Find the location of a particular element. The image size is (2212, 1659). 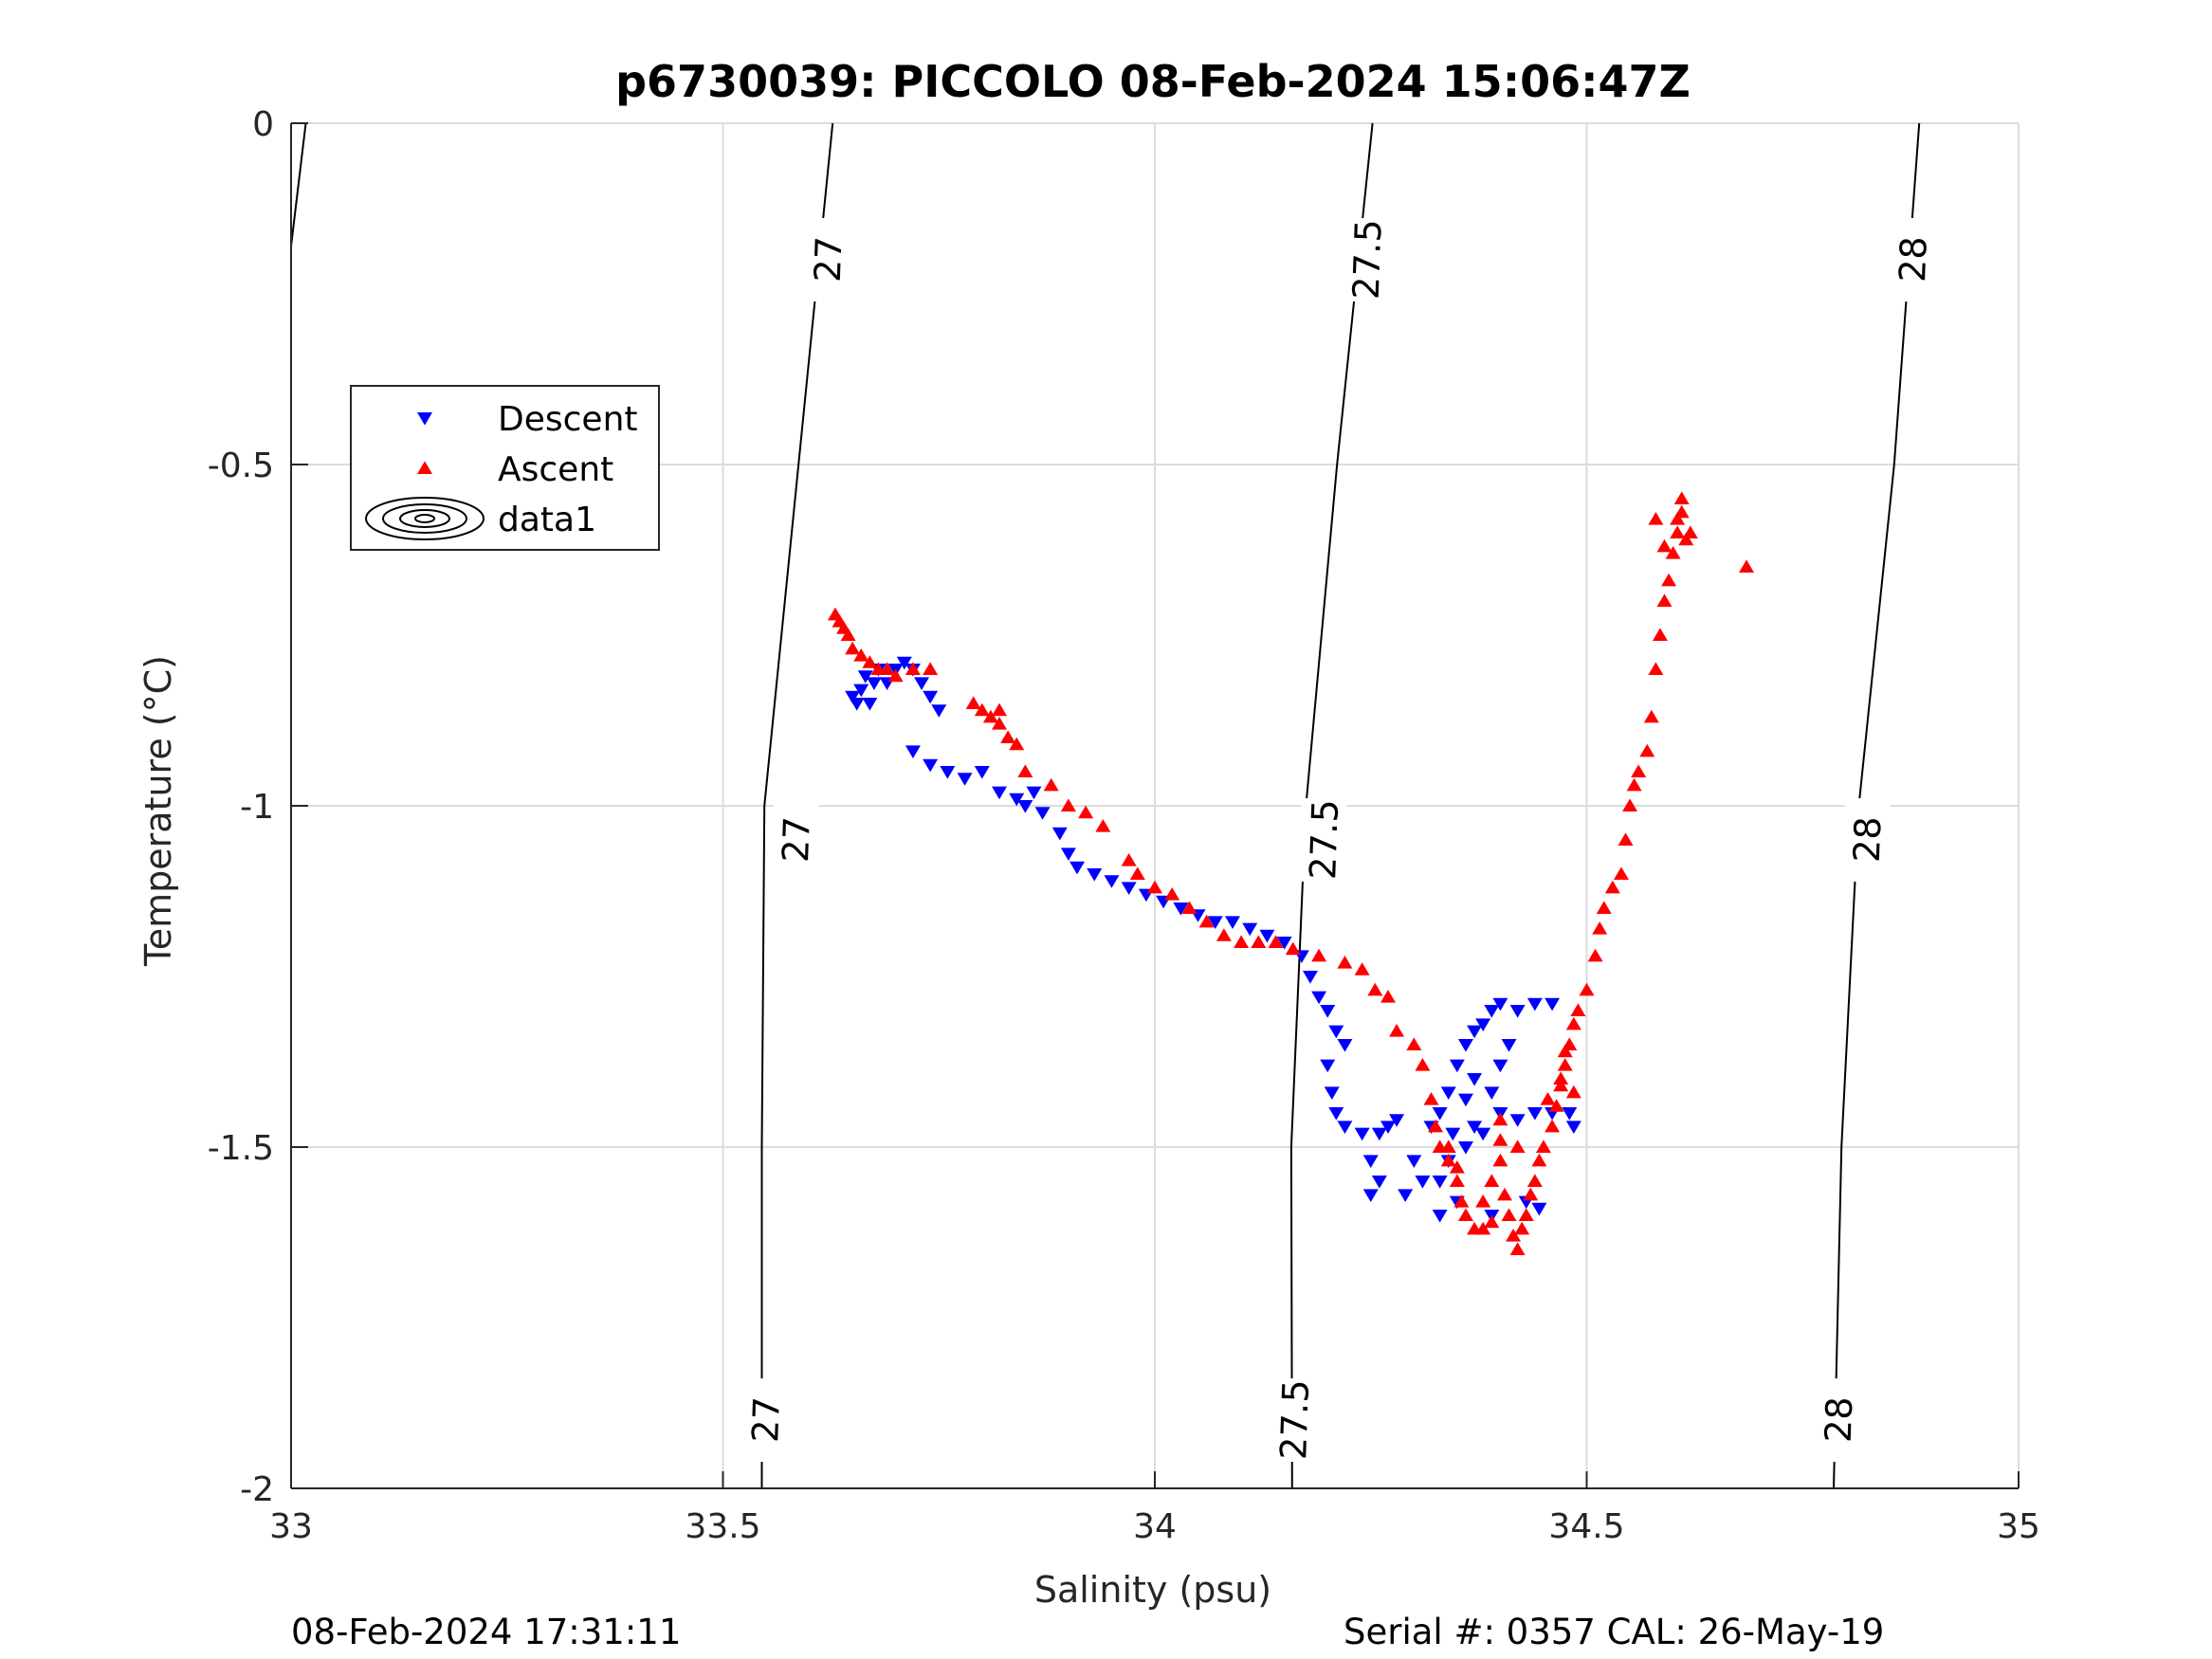

legend-ascent-marker is located at coordinates (424, 467).